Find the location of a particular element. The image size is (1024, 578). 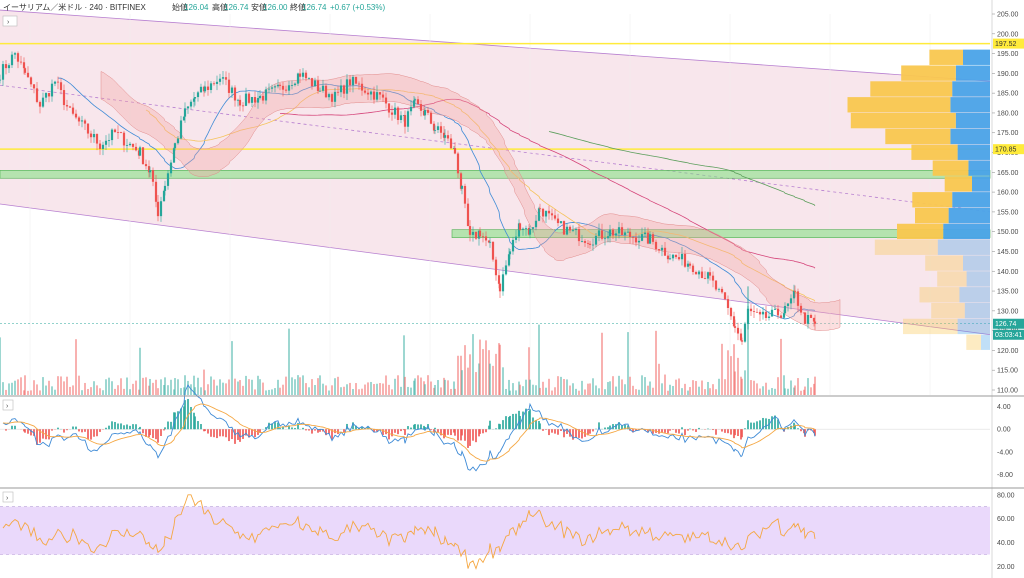

collapse-button-rsi: › is located at coordinates (8, 497).